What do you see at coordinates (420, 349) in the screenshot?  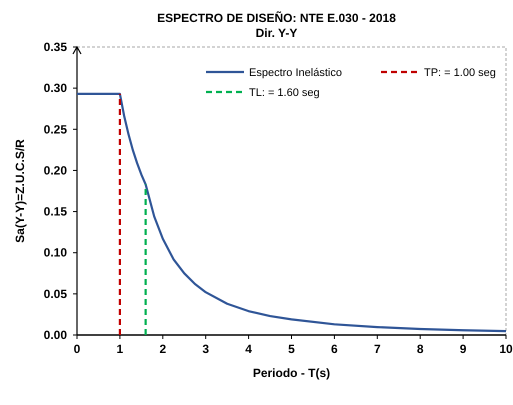 I see `x-tick-label: 8` at bounding box center [420, 349].